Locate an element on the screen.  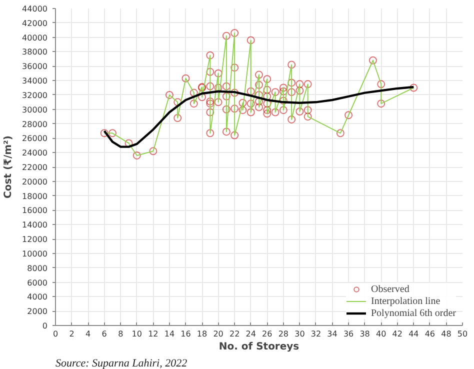
y-tick-label: 34000 is located at coordinates (35, 81).